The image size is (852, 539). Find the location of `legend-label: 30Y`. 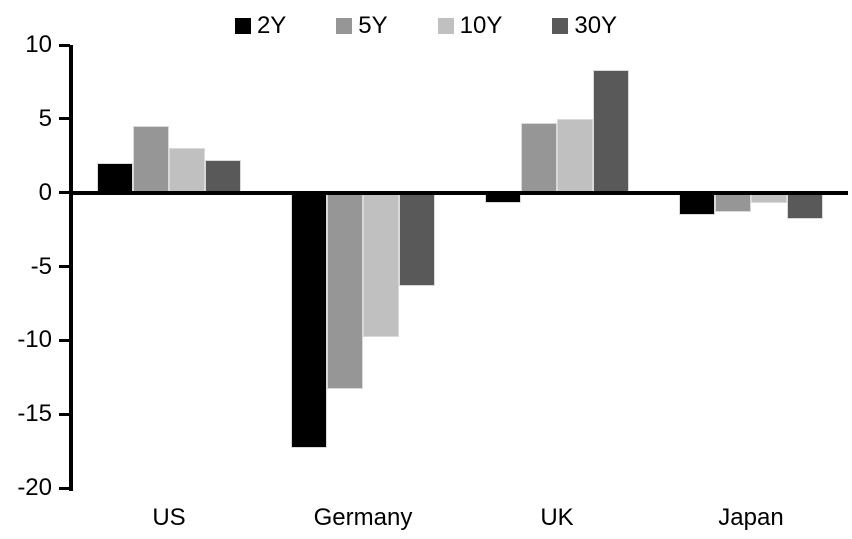

legend-label: 30Y is located at coordinates (596, 25).